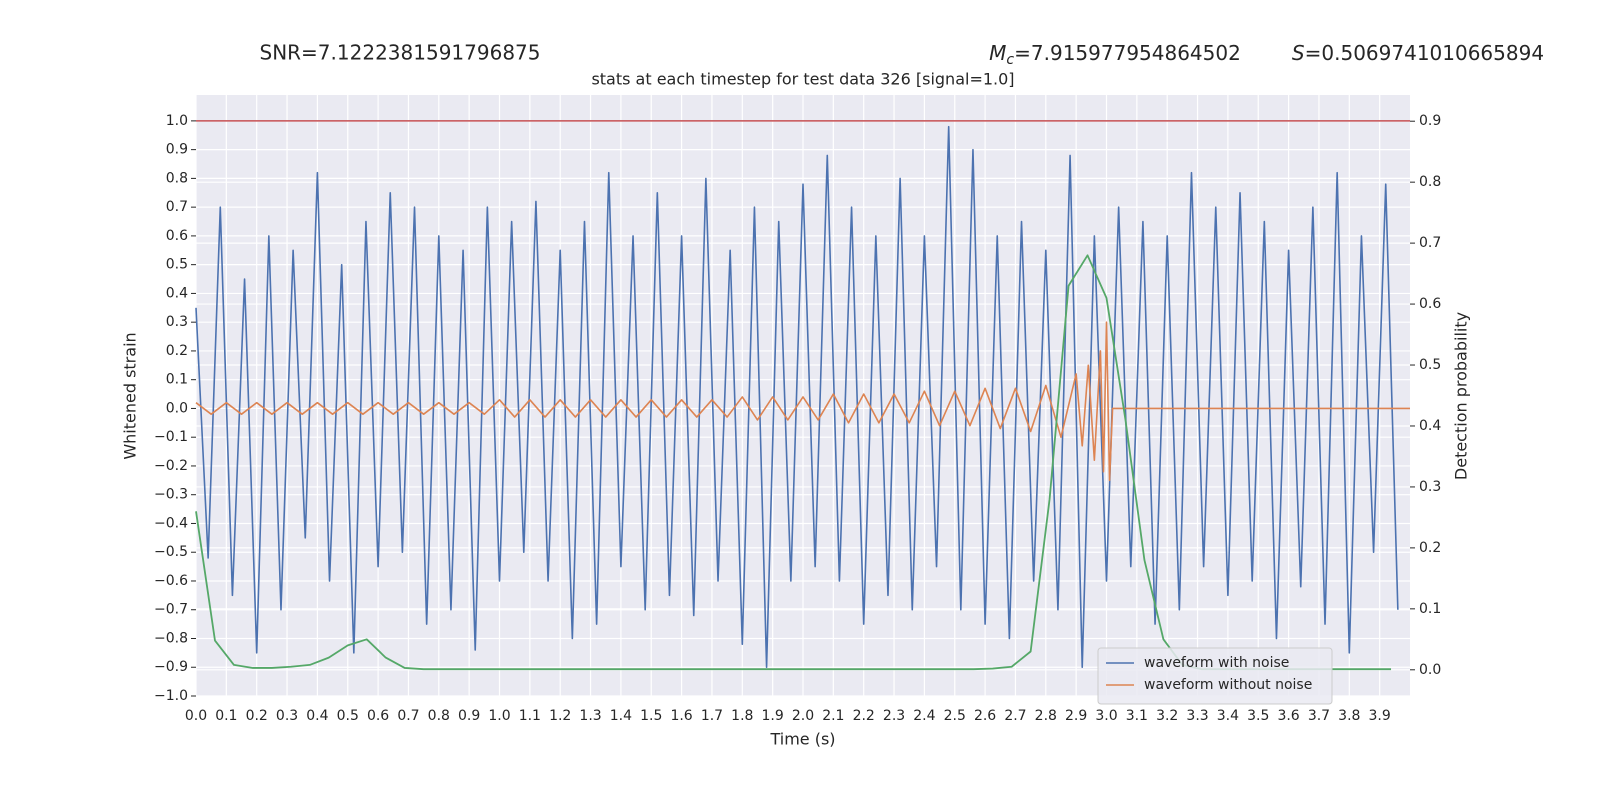 Image resolution: width=1600 pixels, height=800 pixels. What do you see at coordinates (177, 408) in the screenshot?
I see `y-tick-label: 0.0` at bounding box center [177, 408].